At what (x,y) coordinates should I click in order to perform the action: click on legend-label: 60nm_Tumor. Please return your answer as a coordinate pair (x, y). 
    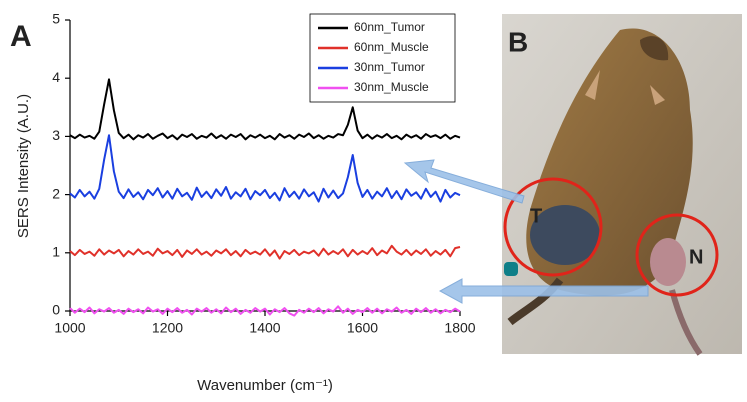
    Looking at the image, I should click on (389, 27).